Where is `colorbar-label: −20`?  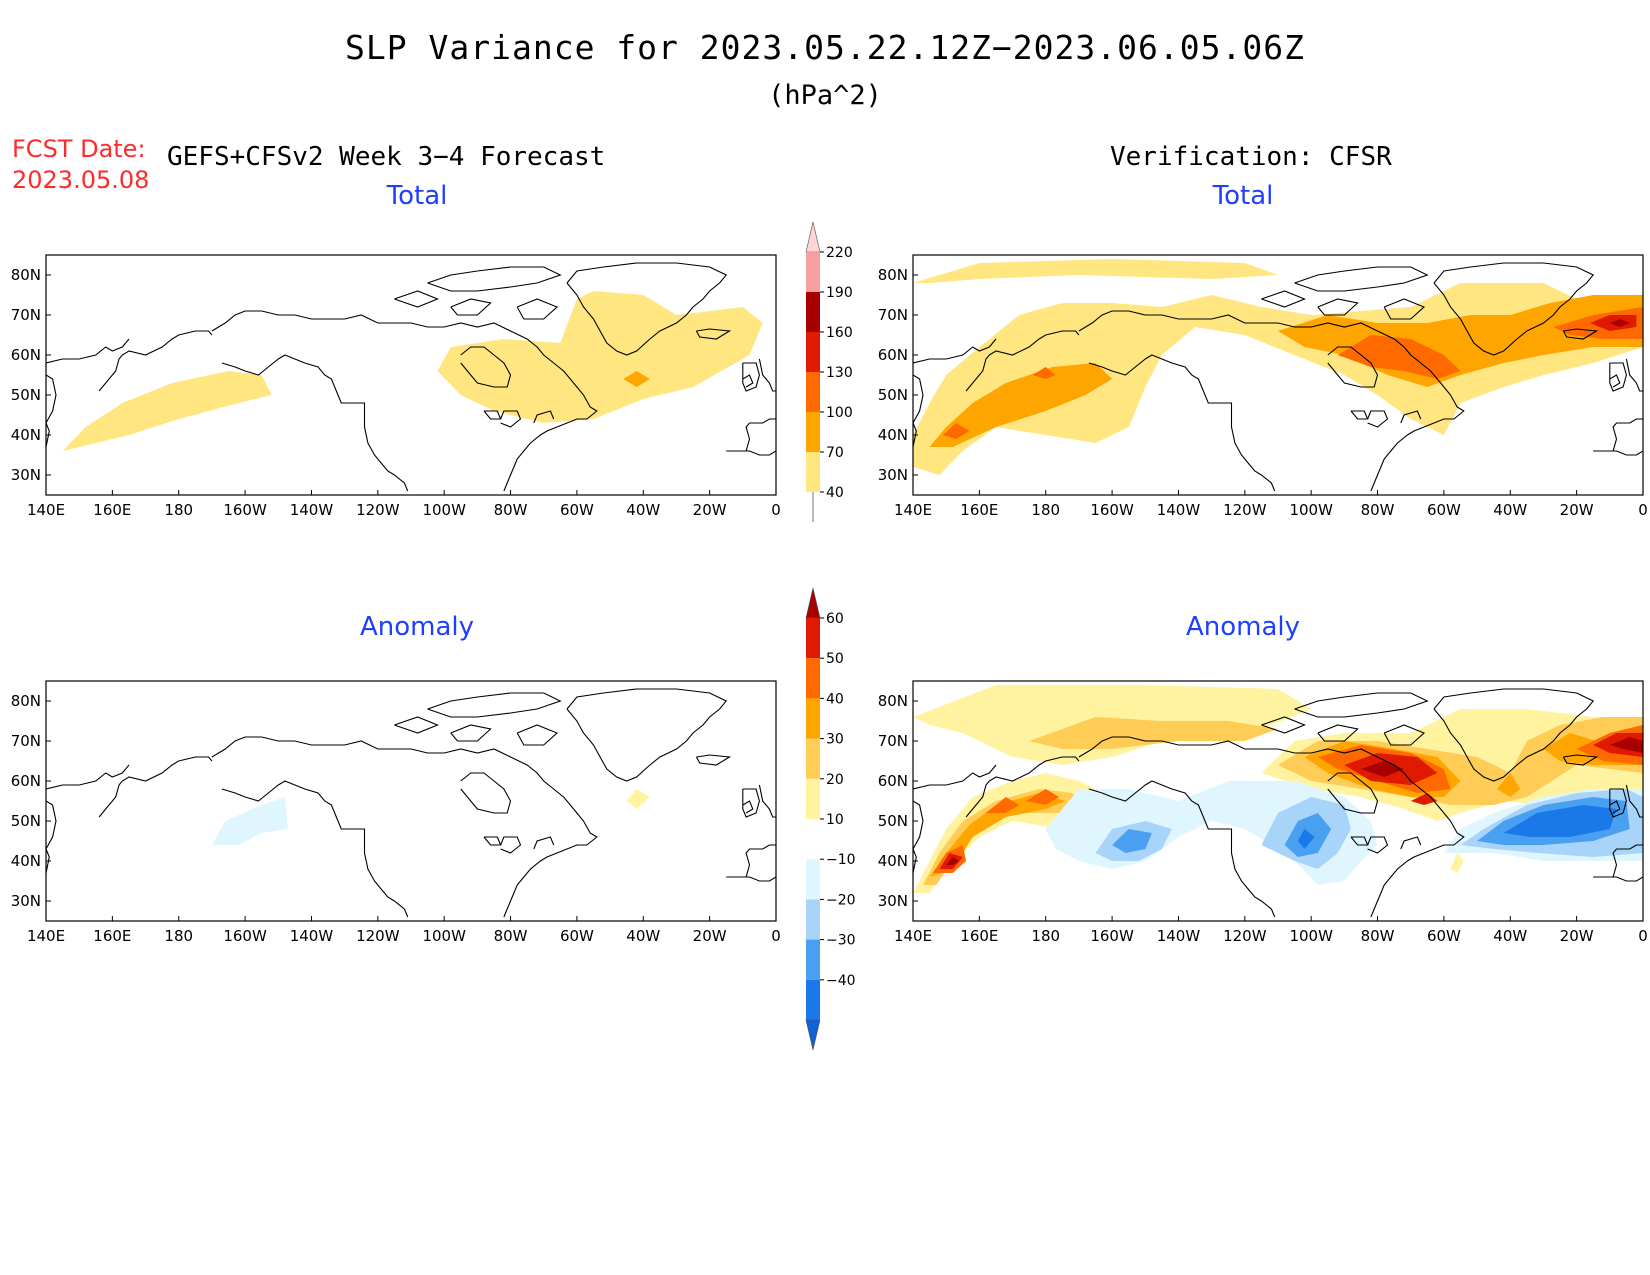
colorbar-label: −20 is located at coordinates (841, 900).